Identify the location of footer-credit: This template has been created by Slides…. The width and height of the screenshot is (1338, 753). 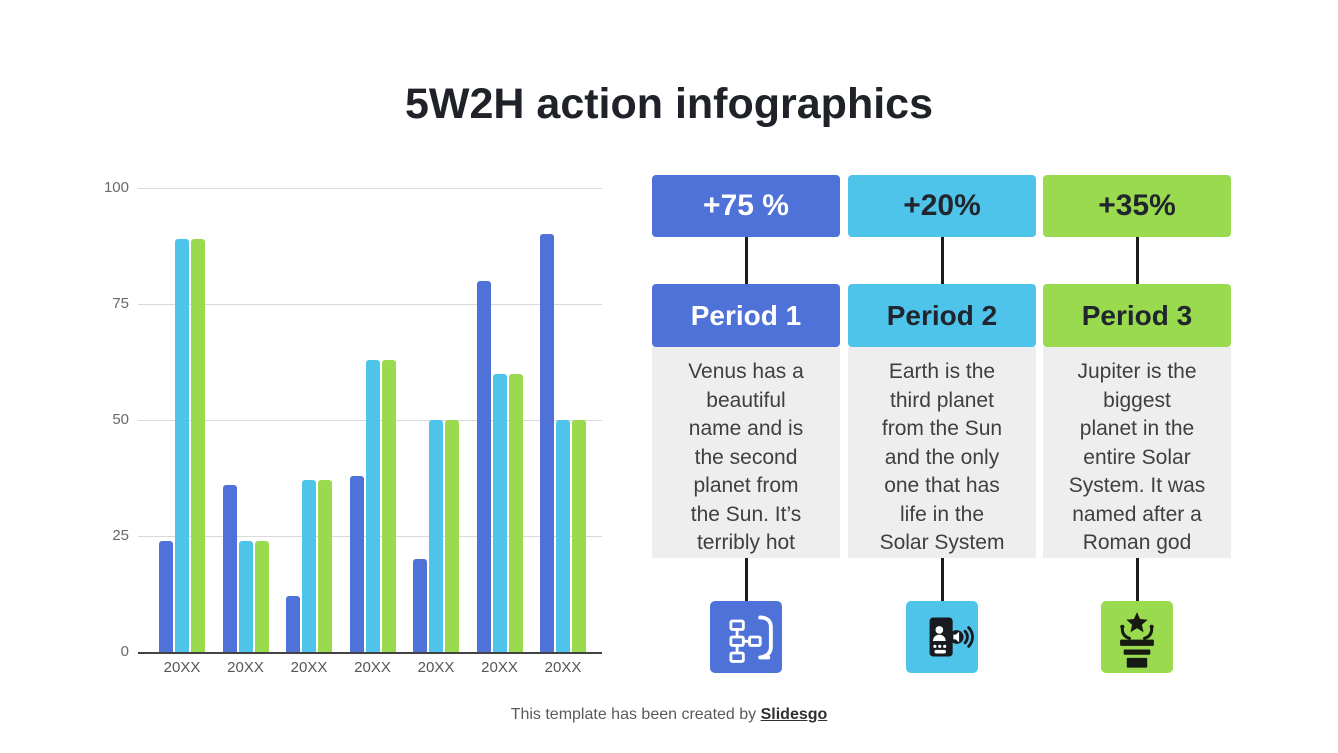
(669, 715).